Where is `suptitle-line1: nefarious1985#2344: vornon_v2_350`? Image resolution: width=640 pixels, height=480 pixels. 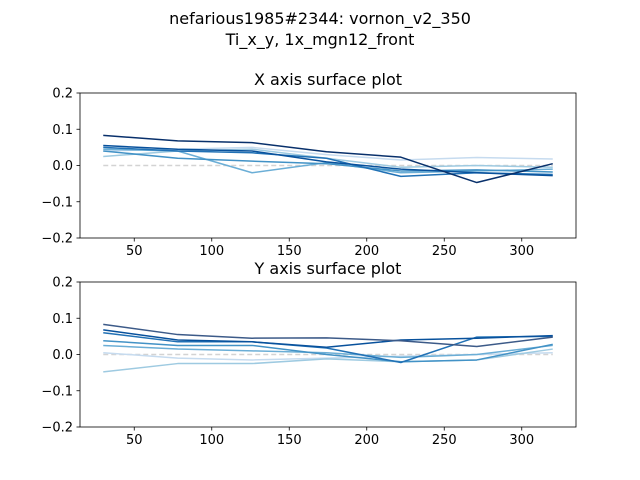 suptitle-line1: nefarious1985#2344: vornon_v2_350 is located at coordinates (320, 19).